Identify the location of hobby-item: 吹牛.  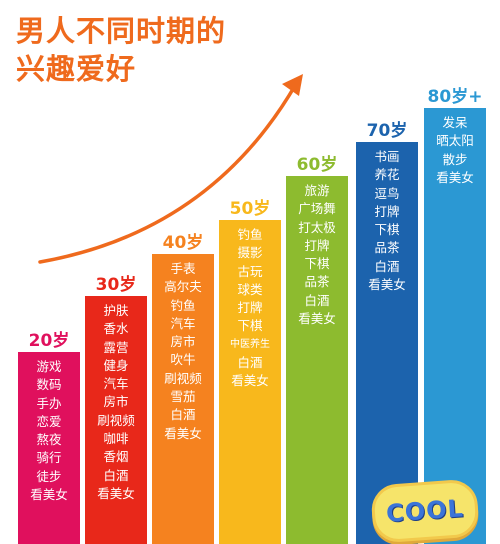
(183, 360).